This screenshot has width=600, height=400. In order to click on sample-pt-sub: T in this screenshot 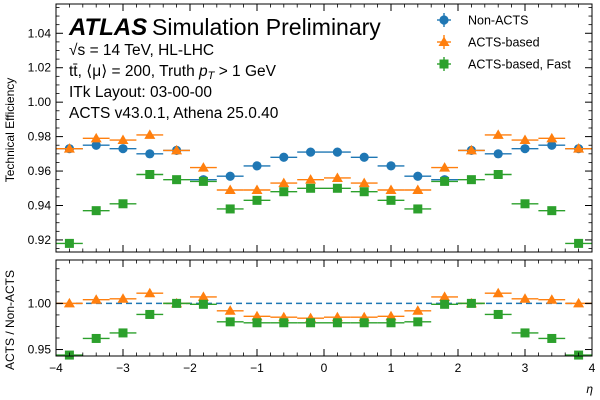, I will do `click(212, 76)`.